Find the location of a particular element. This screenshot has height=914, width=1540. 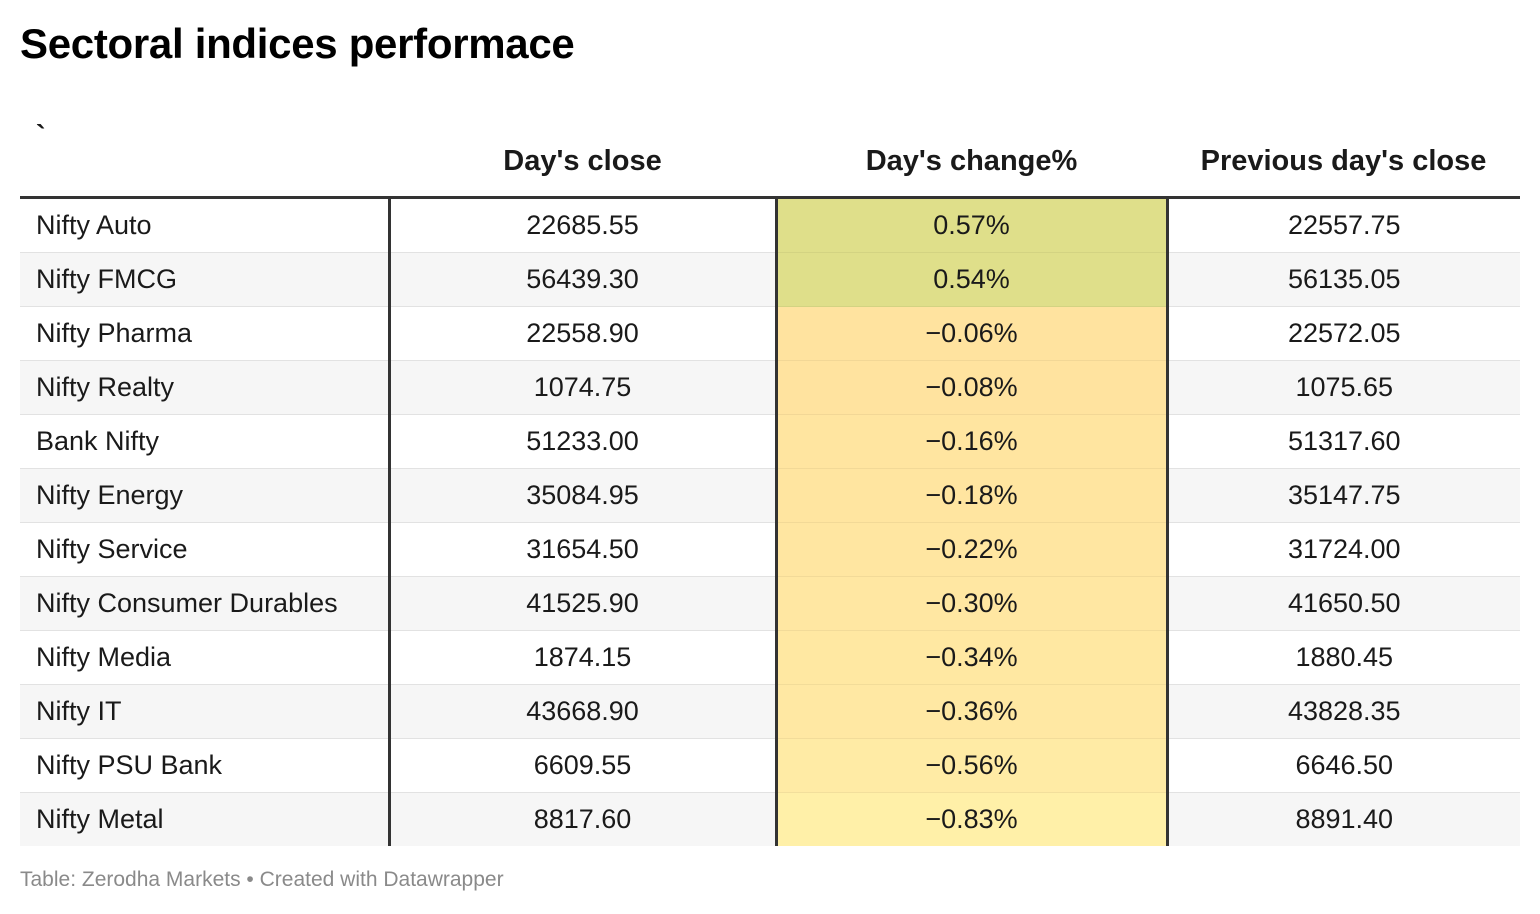

table-row: Nifty Energy 35084.95 −0.18% 35147.75 is located at coordinates (770, 495).